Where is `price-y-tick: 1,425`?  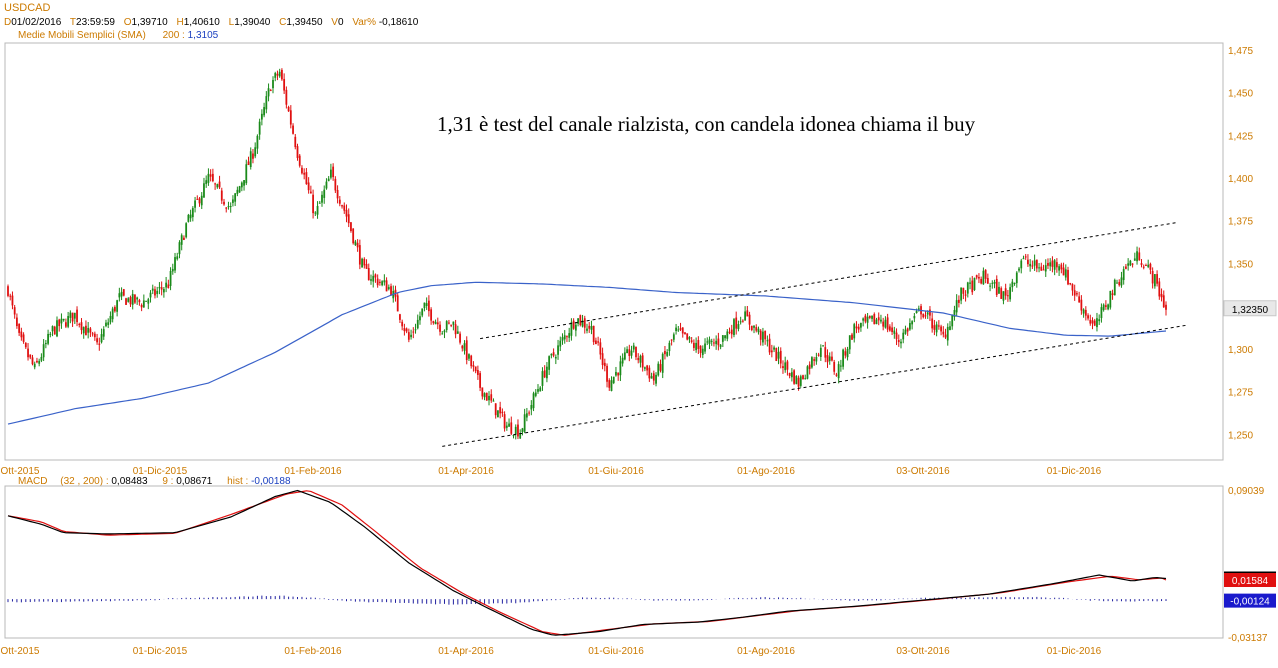
price-y-tick: 1,425 is located at coordinates (1240, 136).